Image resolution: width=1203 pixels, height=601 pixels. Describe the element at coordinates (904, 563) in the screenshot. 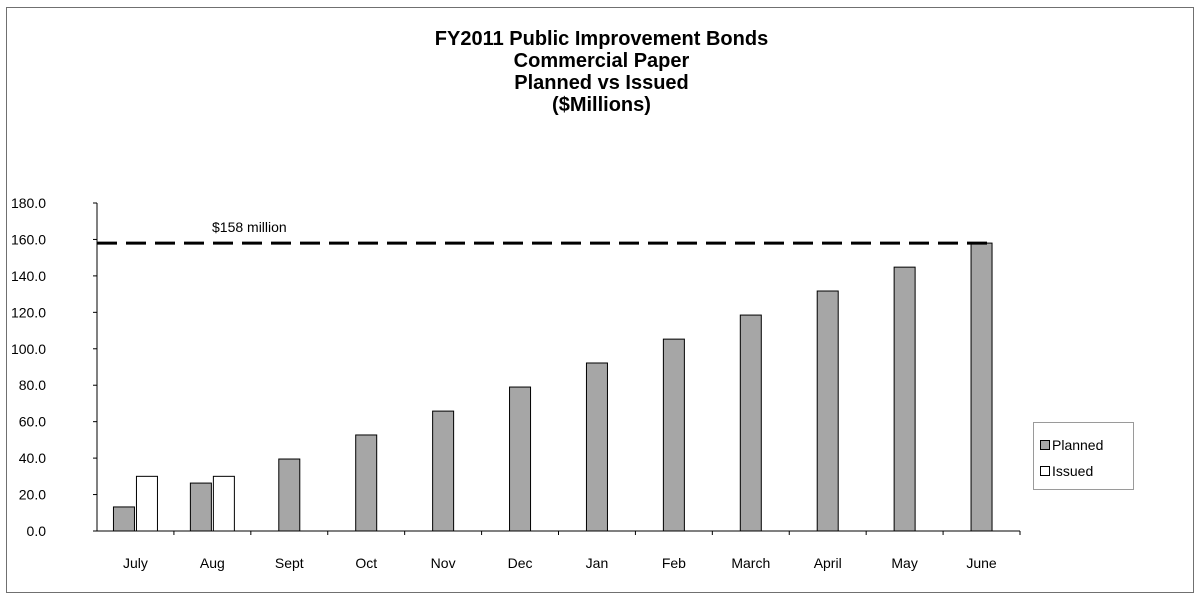

I see `x-tick-label: May` at that location.